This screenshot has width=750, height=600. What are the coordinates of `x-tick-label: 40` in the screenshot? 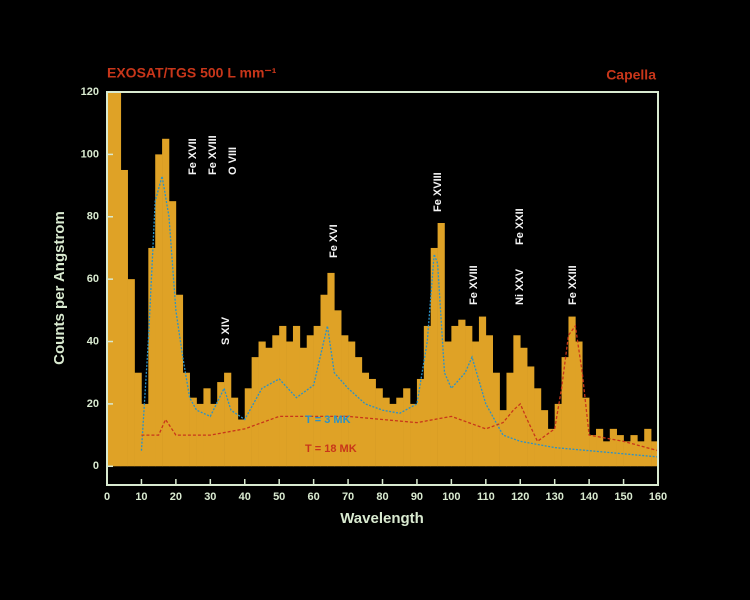 It's located at (245, 497).